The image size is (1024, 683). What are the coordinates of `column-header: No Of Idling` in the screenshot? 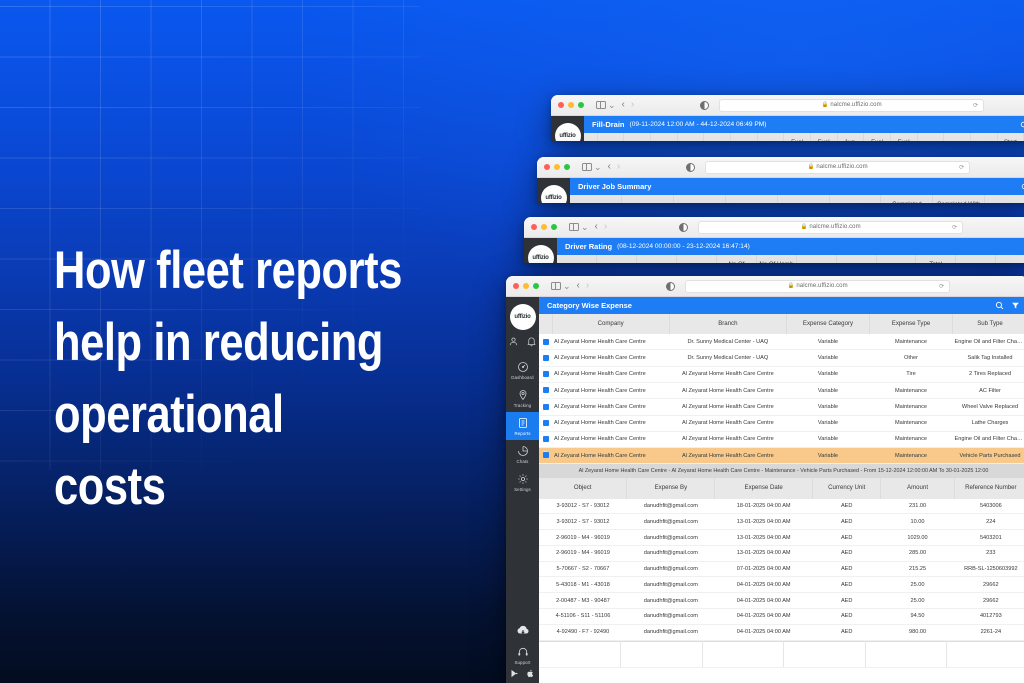 It's located at (816, 259).